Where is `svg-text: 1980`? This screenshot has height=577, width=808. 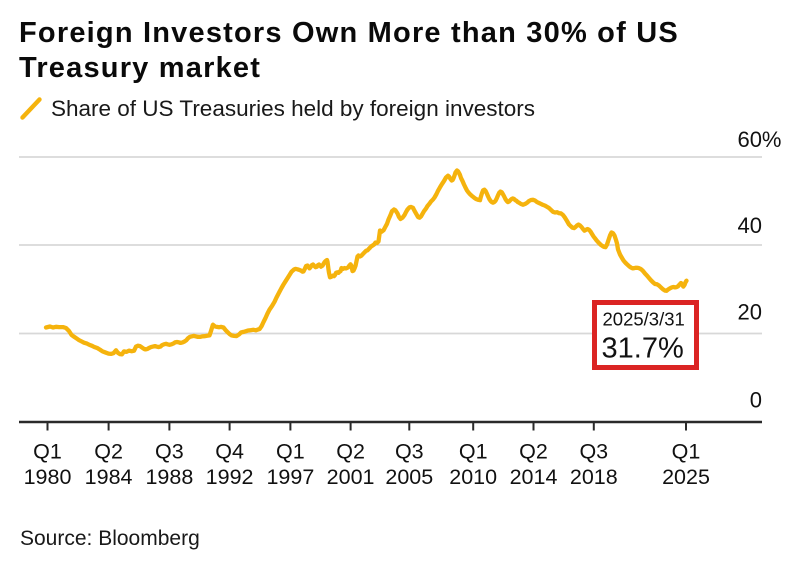
svg-text: 1980 is located at coordinates (48, 477).